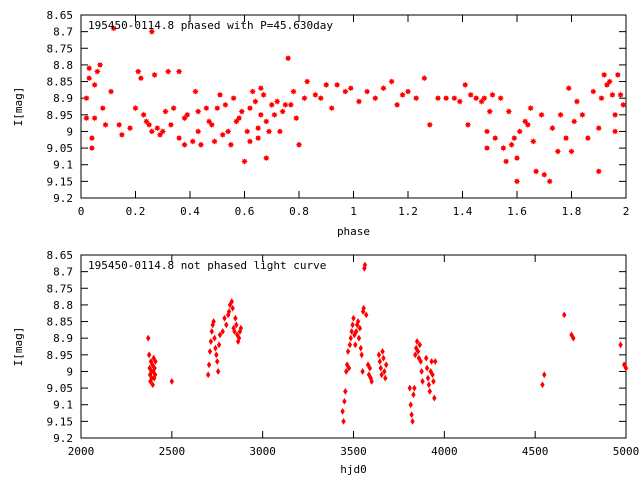 This screenshot has width=640, height=485. I want to click on phased-ytick-label: 8.95, so click(60, 115).